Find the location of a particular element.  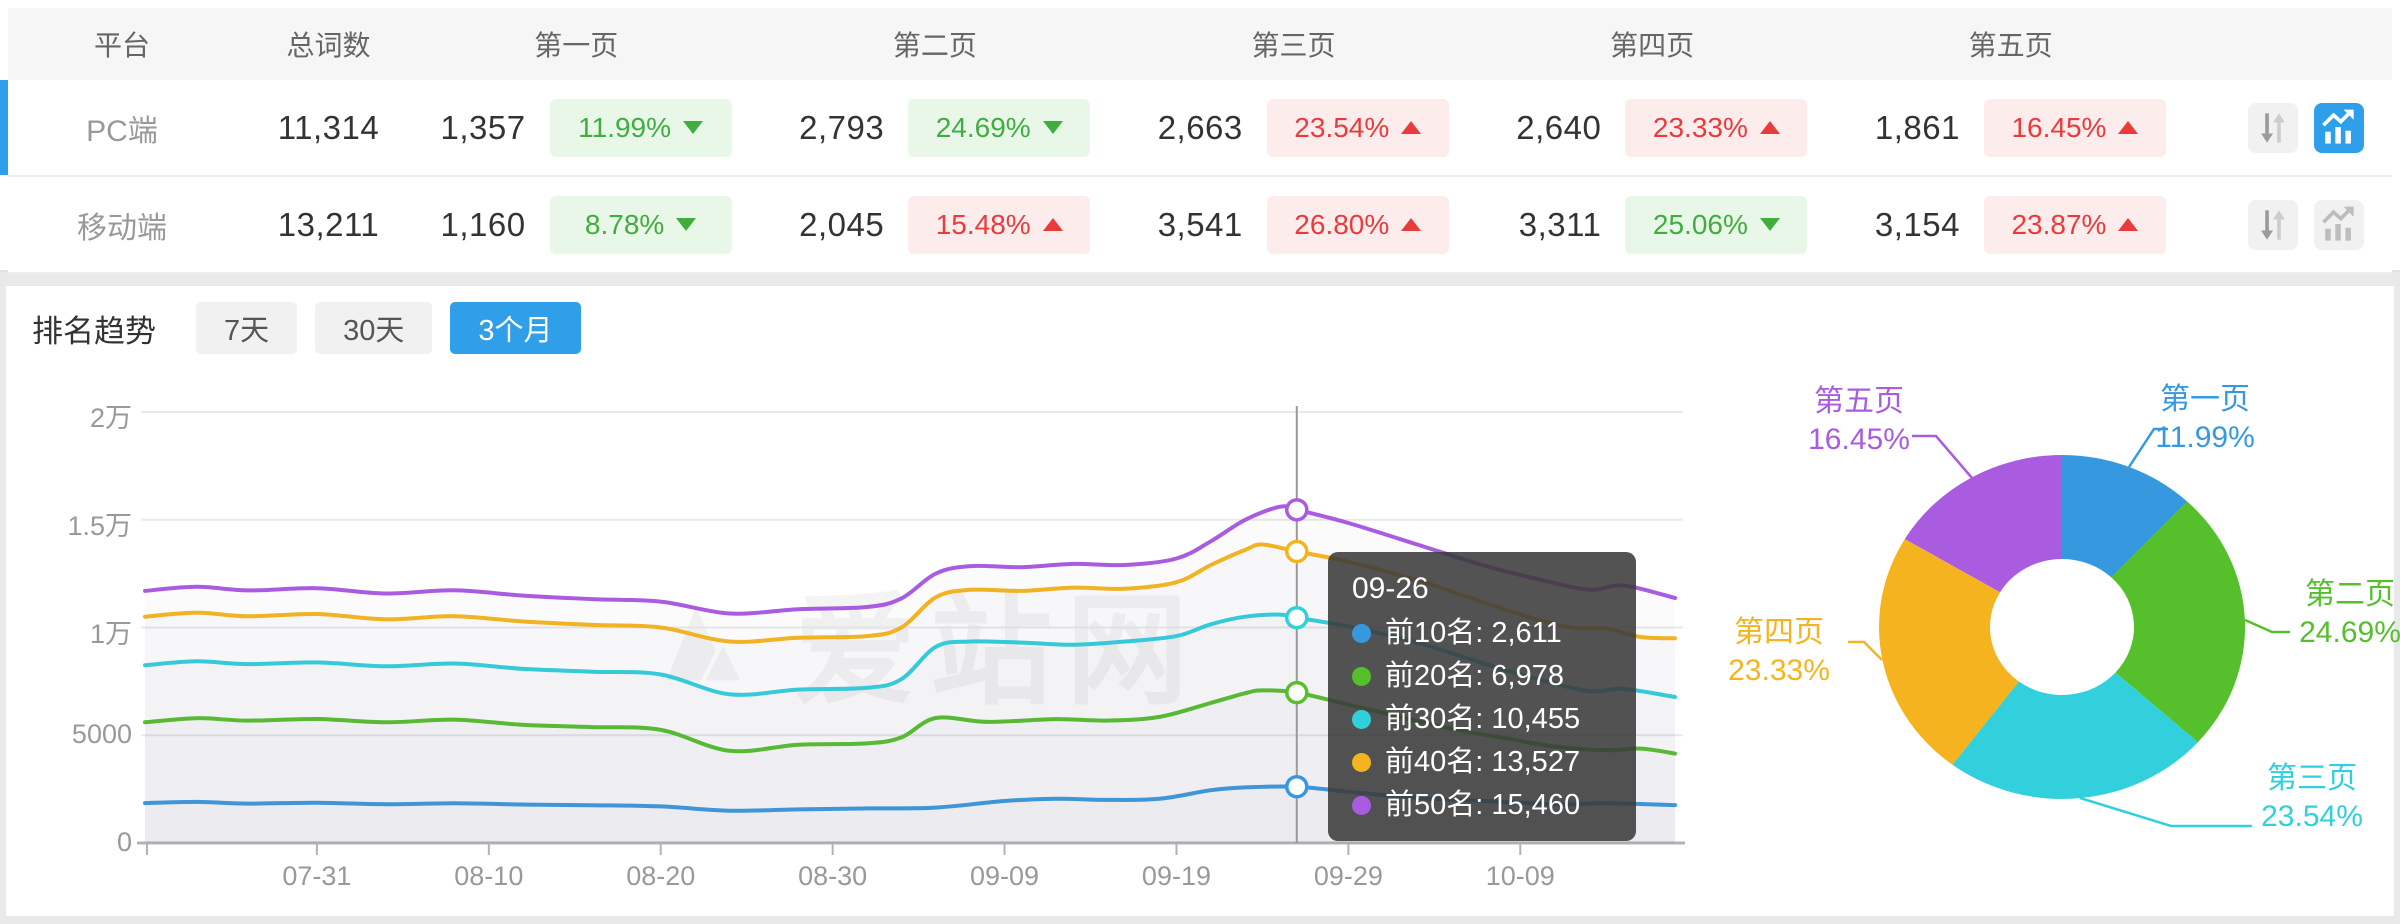

page-count: 2,045 is located at coordinates (842, 224).